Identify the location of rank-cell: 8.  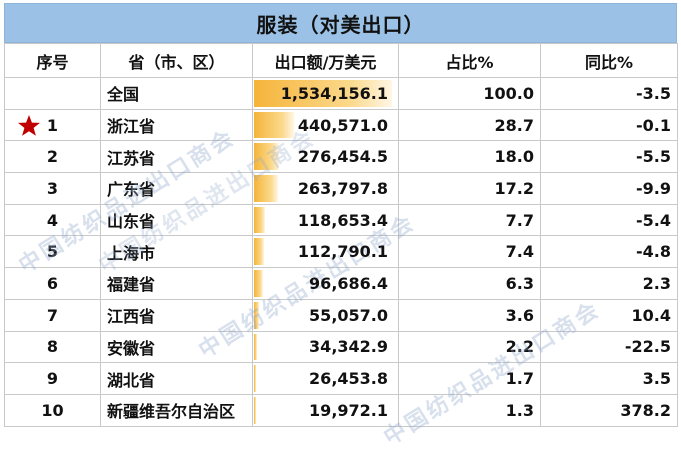
(52, 347).